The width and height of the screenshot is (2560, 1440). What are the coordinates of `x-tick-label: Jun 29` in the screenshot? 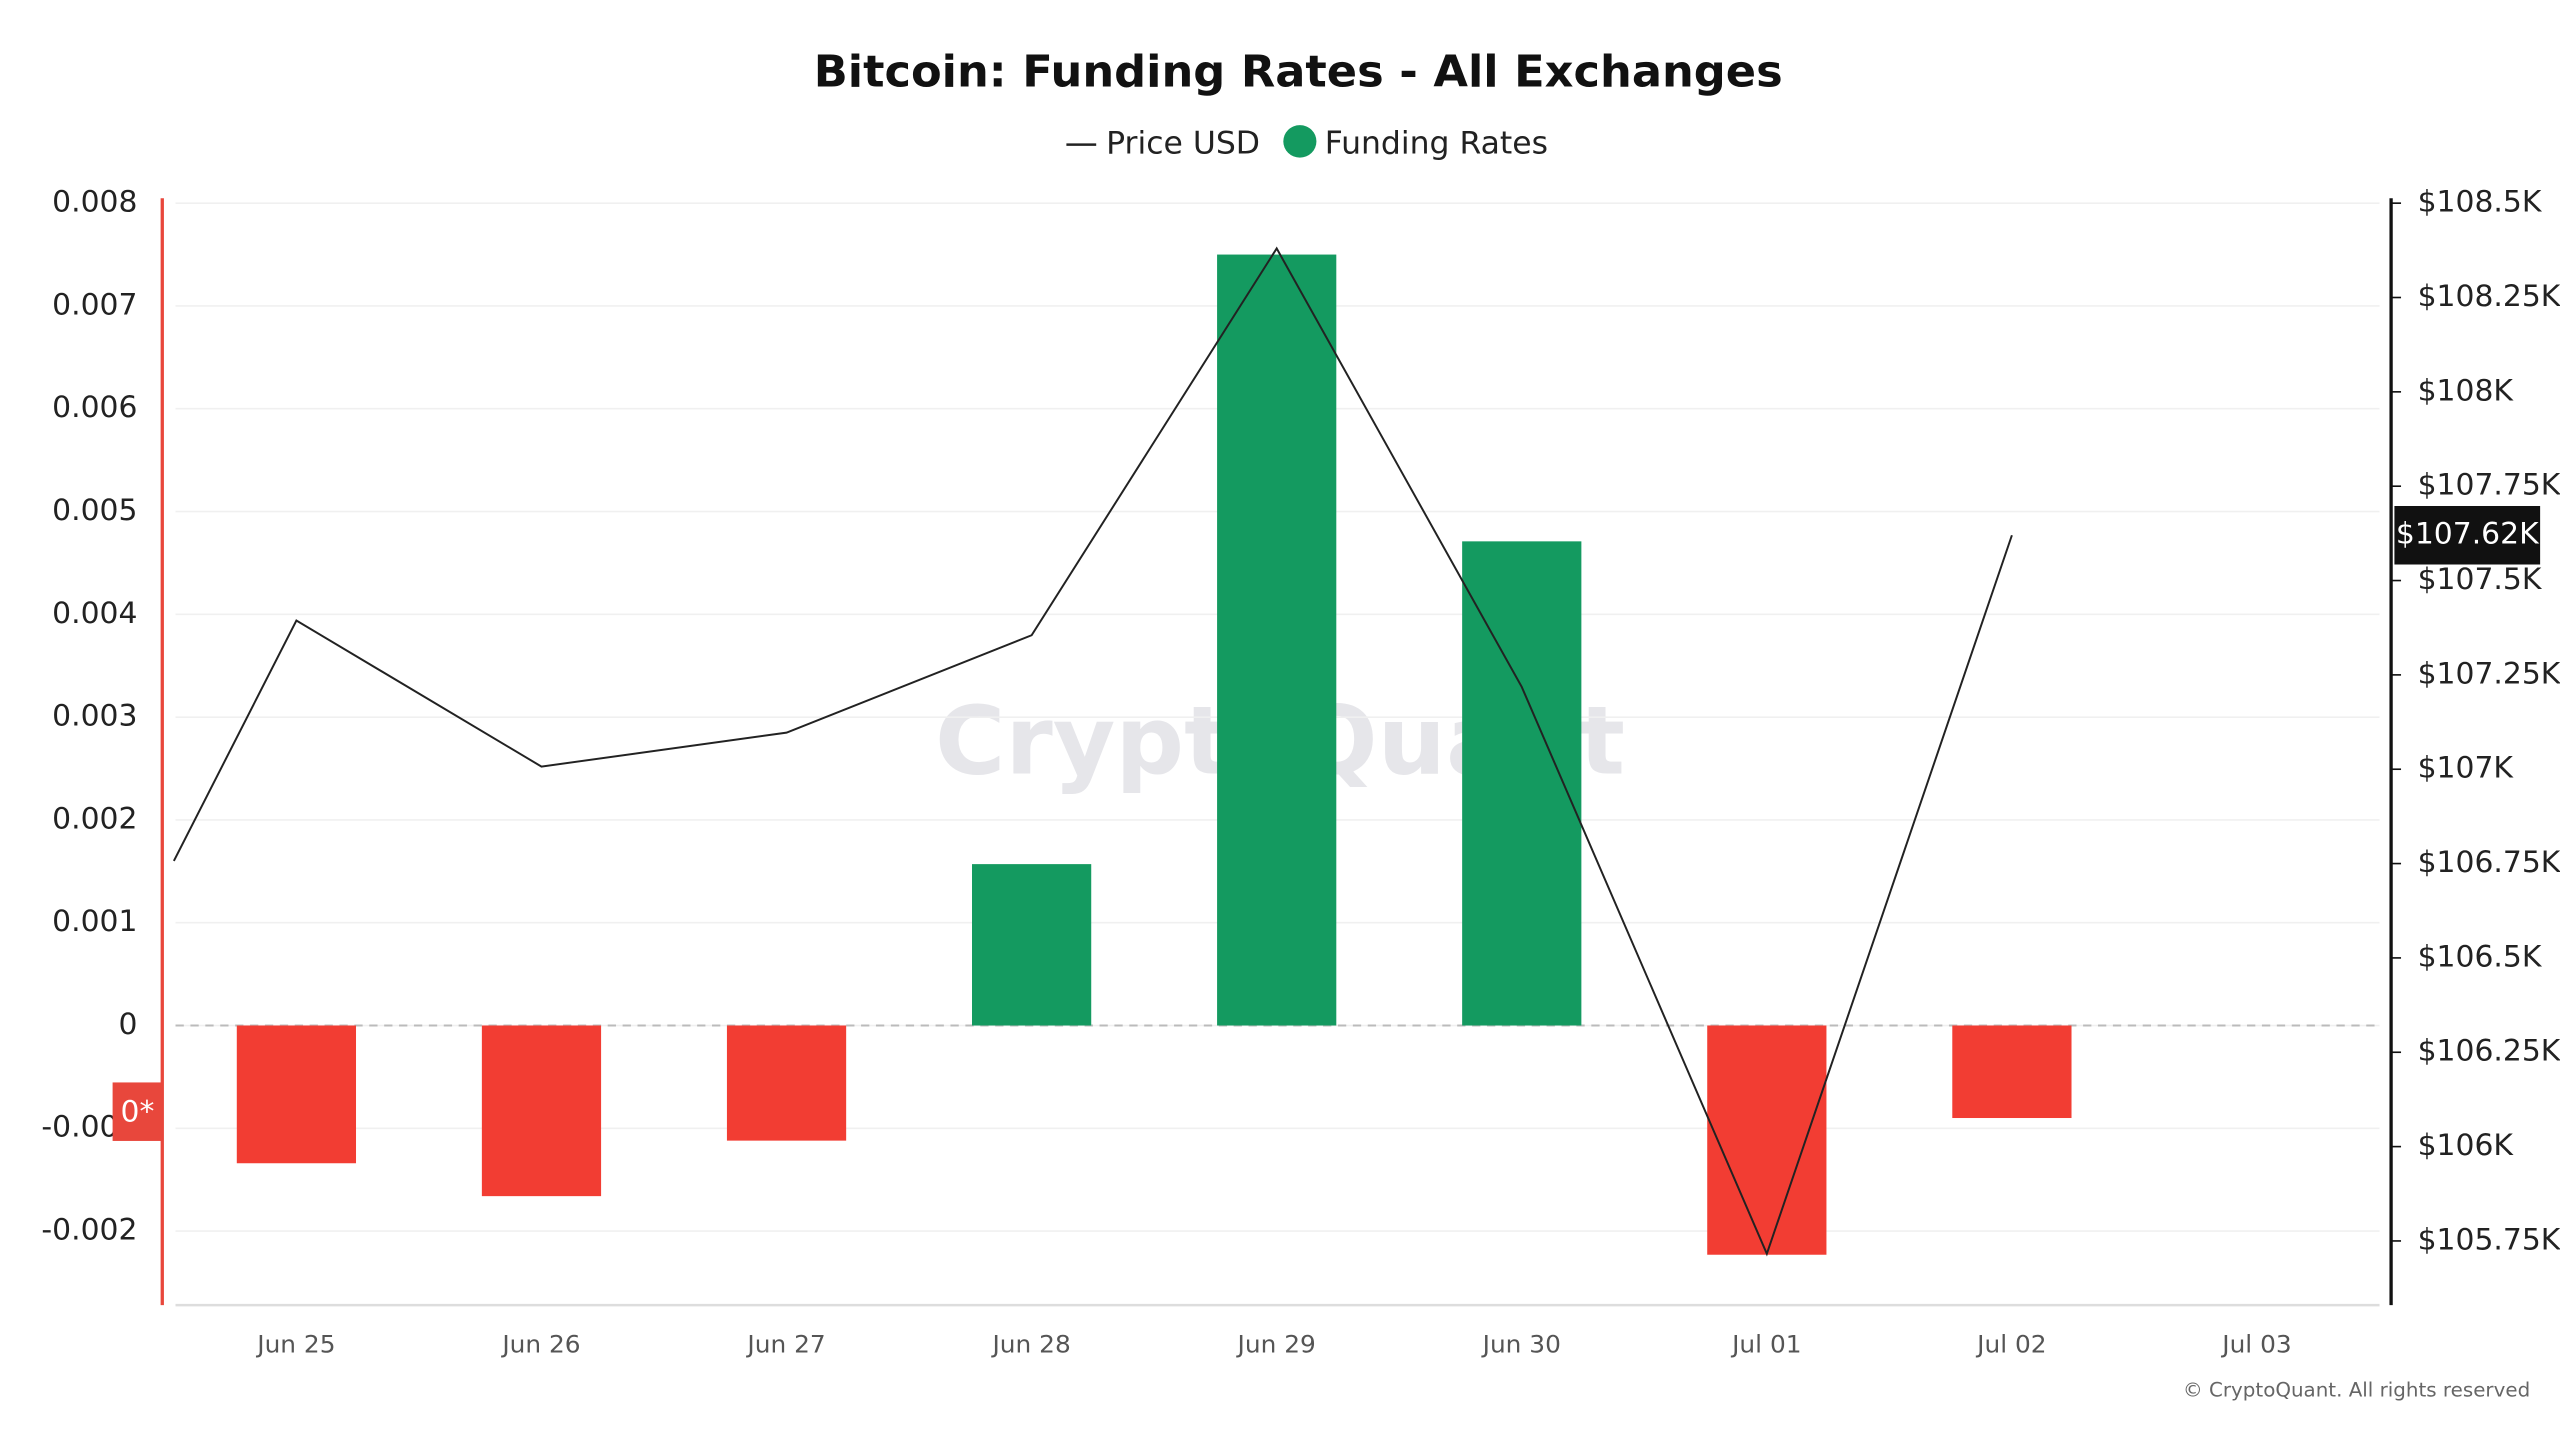 It's located at (1276, 1344).